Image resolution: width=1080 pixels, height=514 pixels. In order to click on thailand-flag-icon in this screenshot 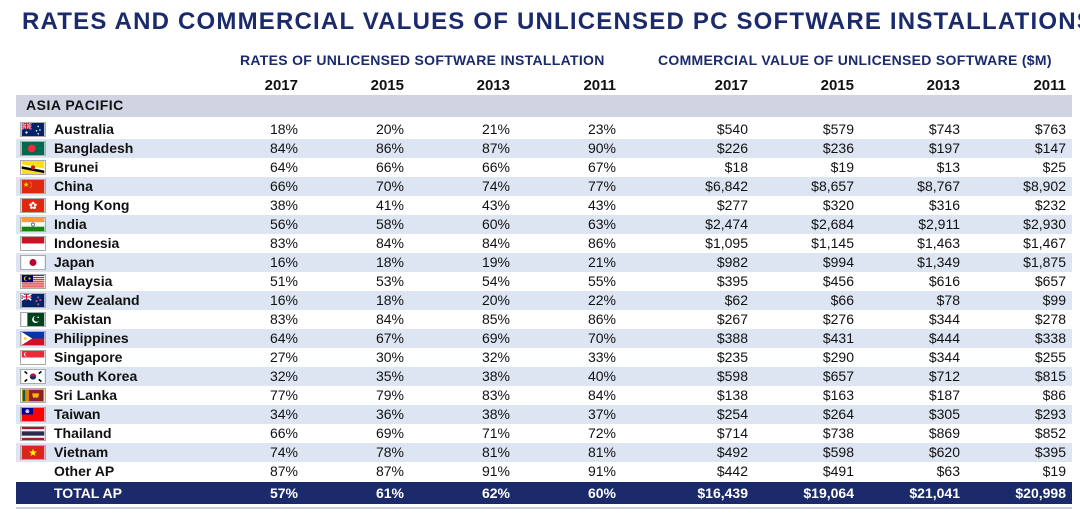, I will do `click(33, 433)`.